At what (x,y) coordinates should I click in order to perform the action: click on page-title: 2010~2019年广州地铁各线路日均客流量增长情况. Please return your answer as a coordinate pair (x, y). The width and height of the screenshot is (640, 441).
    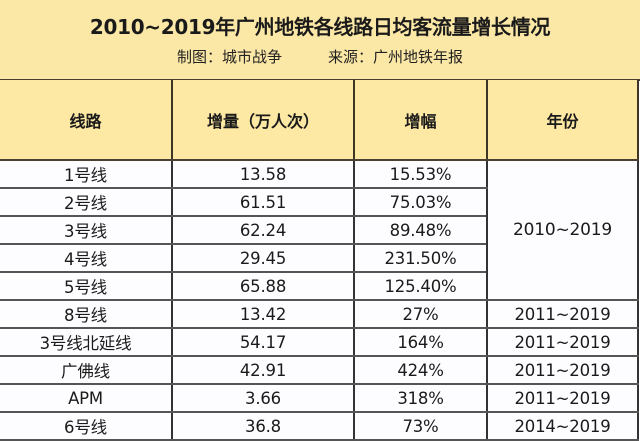
    Looking at the image, I should click on (320, 27).